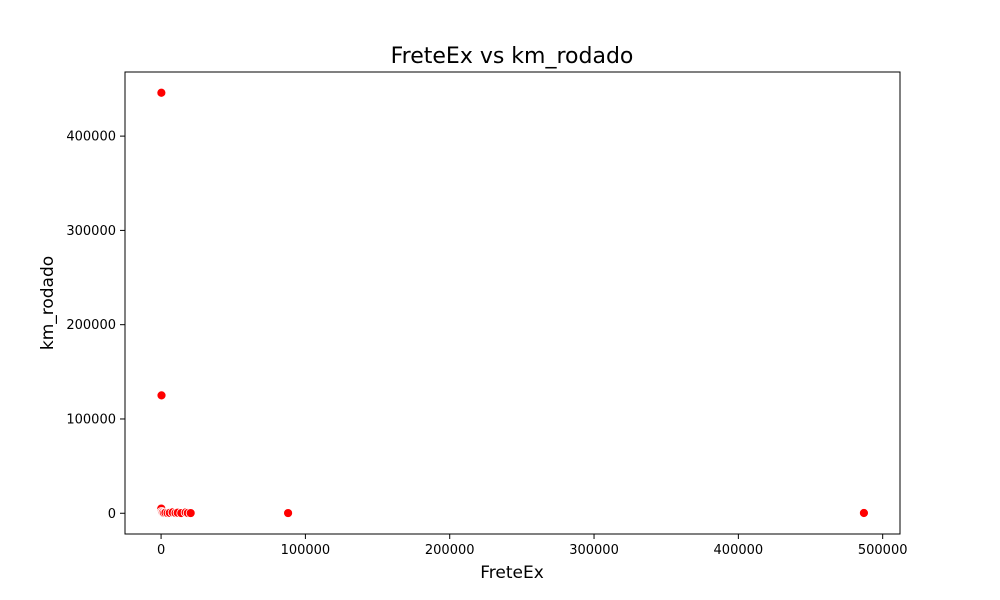 This screenshot has height=600, width=1000. I want to click on y-axis-ticks: 0 100000 200000 300000 400000, so click(95, 326).